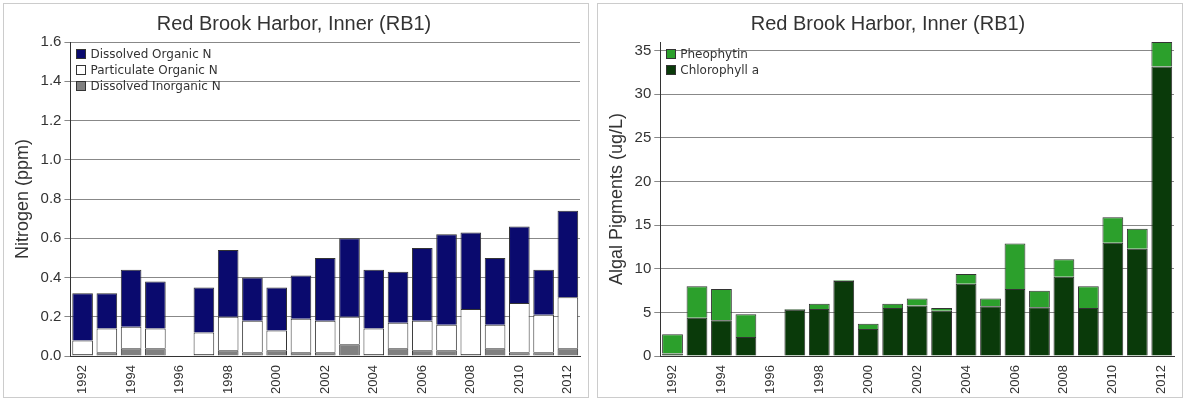 This screenshot has width=1193, height=401. Describe the element at coordinates (51, 276) in the screenshot. I see `y-tick-label: 0.4` at that location.